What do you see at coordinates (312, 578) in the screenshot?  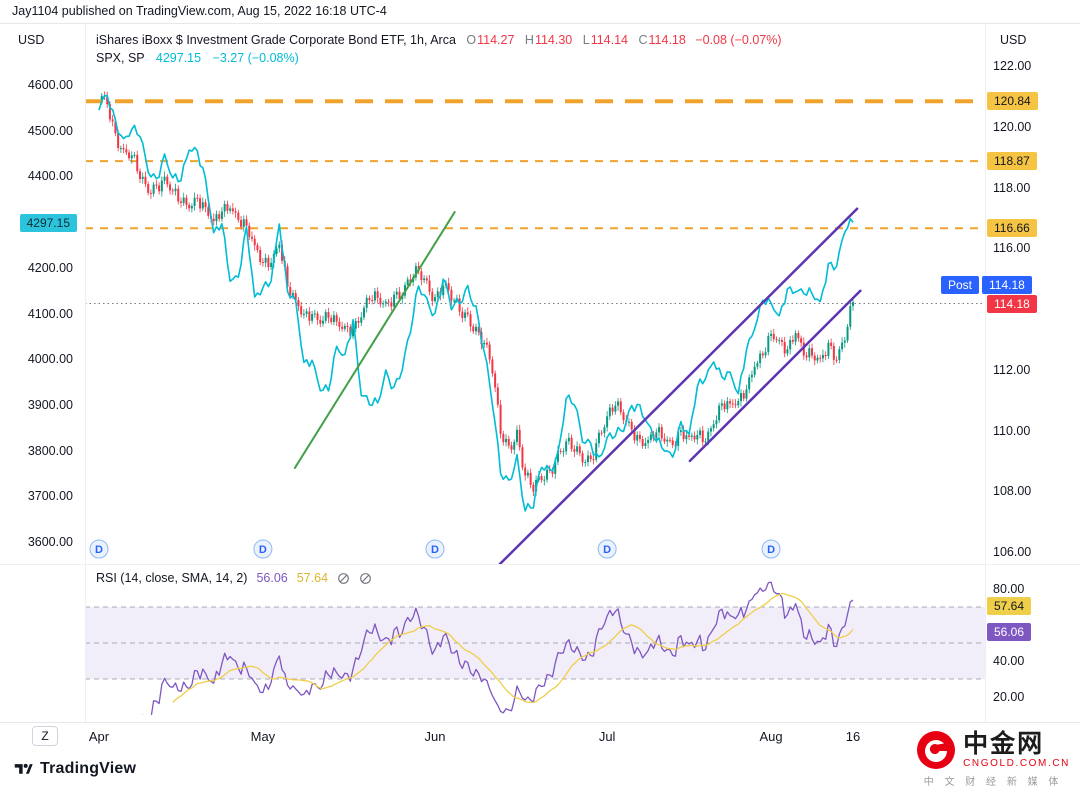 I see `rsi-ma-value: 57.64` at bounding box center [312, 578].